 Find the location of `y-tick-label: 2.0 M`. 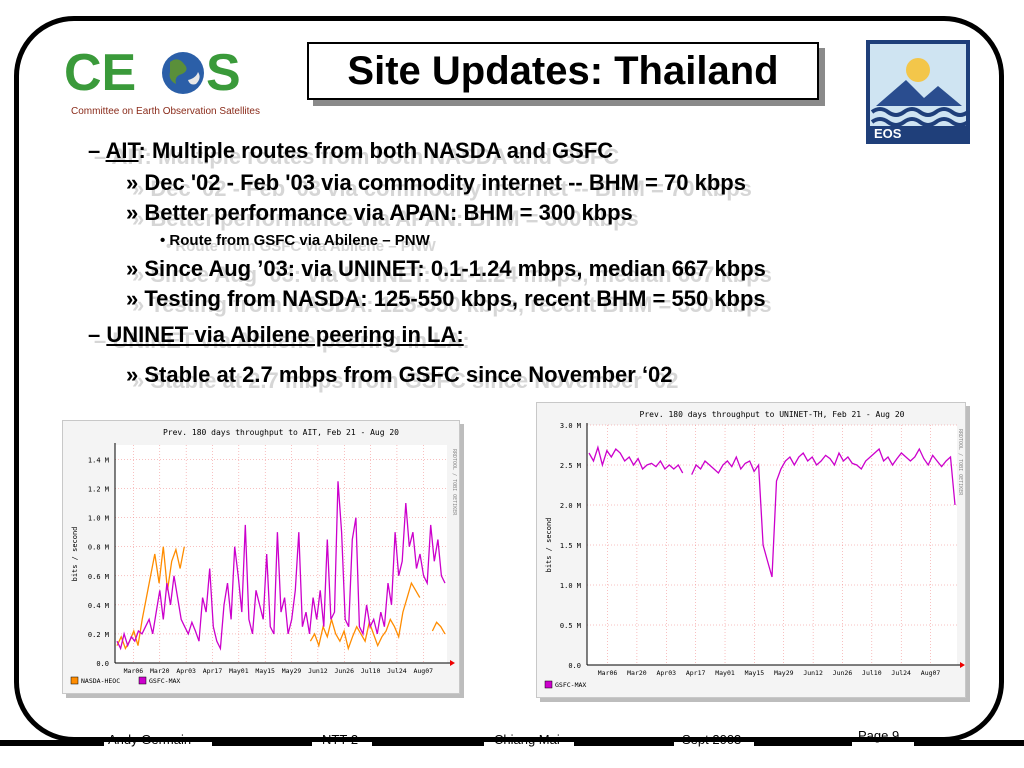

y-tick-label: 2.0 M is located at coordinates (570, 506).